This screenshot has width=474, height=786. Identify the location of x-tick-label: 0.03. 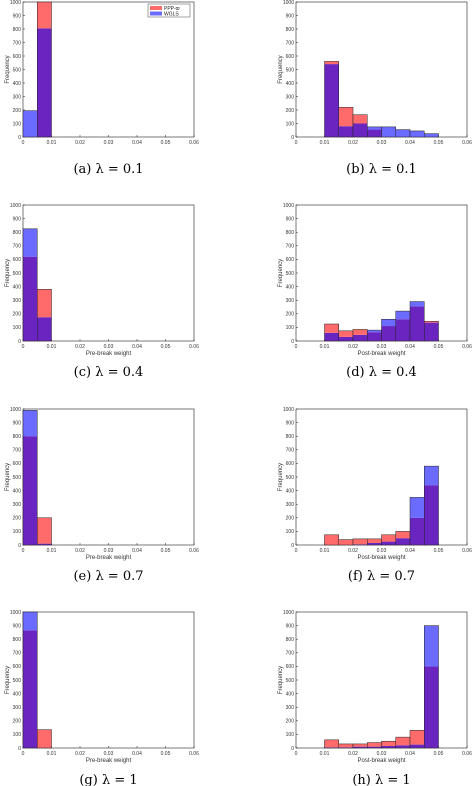
(382, 551).